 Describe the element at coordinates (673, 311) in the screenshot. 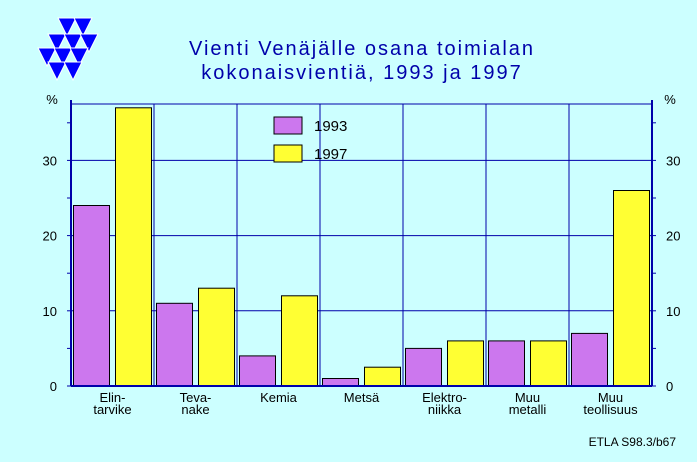

I see `y-tick-label-right: 10` at that location.